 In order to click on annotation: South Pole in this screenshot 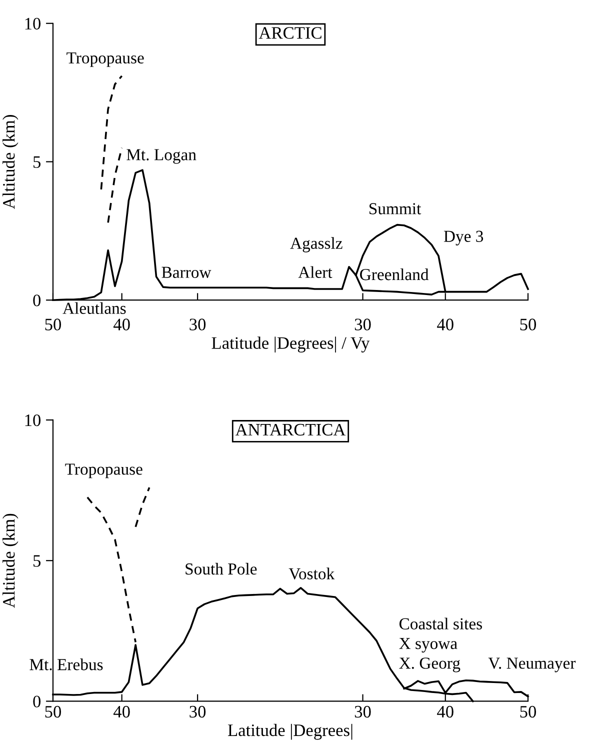, I will do `click(221, 568)`.